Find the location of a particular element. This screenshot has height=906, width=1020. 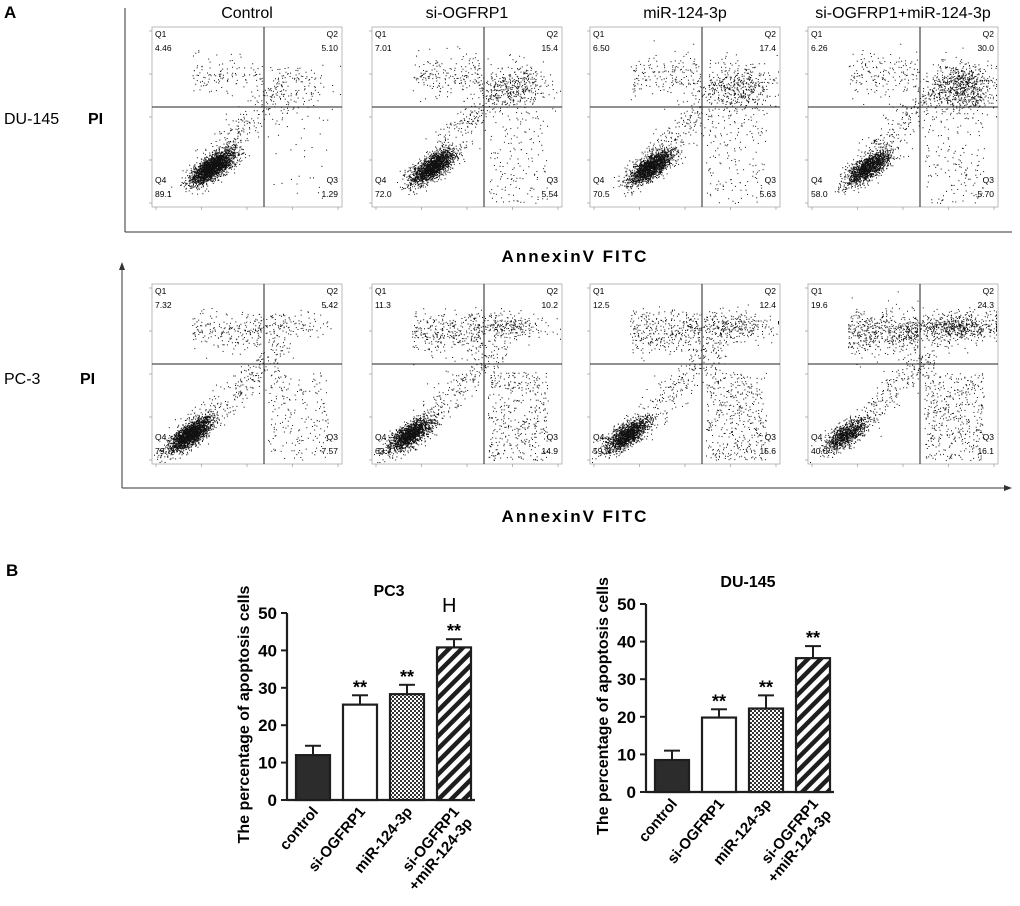

quadrant-value-q4: 79.7 is located at coordinates (163, 451).